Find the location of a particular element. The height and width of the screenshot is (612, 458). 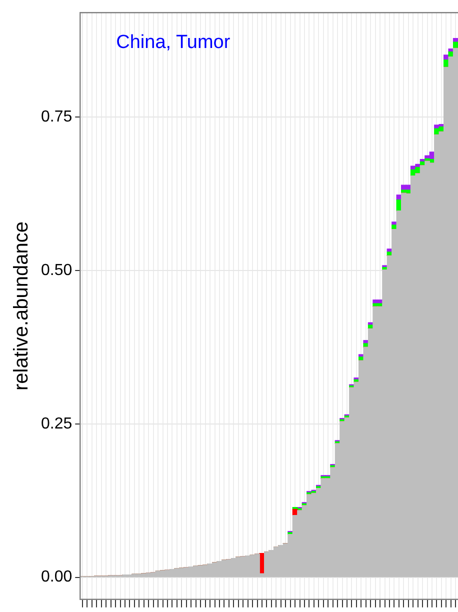

y-axis-title: relative.abundance is located at coordinates (21, 306).